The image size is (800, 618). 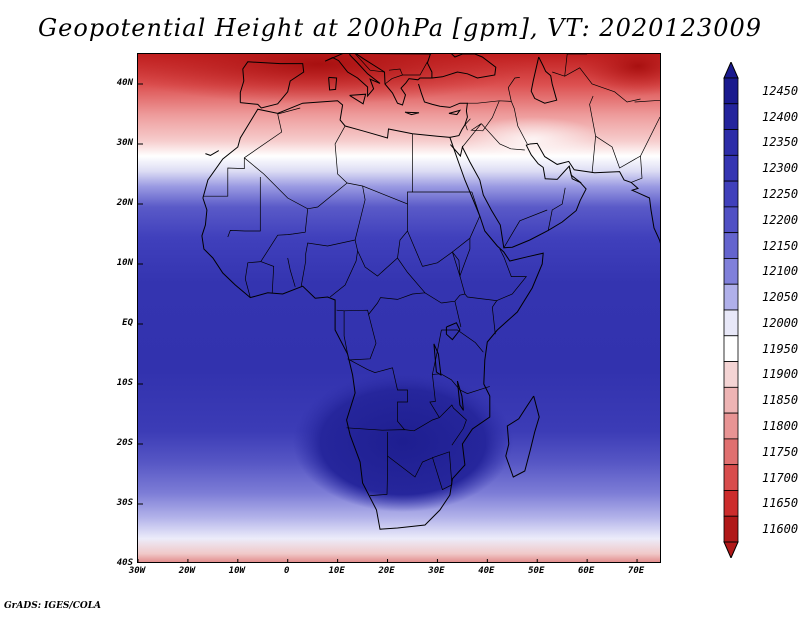 I want to click on colorbar-level-label: 12150, so click(x=780, y=245).